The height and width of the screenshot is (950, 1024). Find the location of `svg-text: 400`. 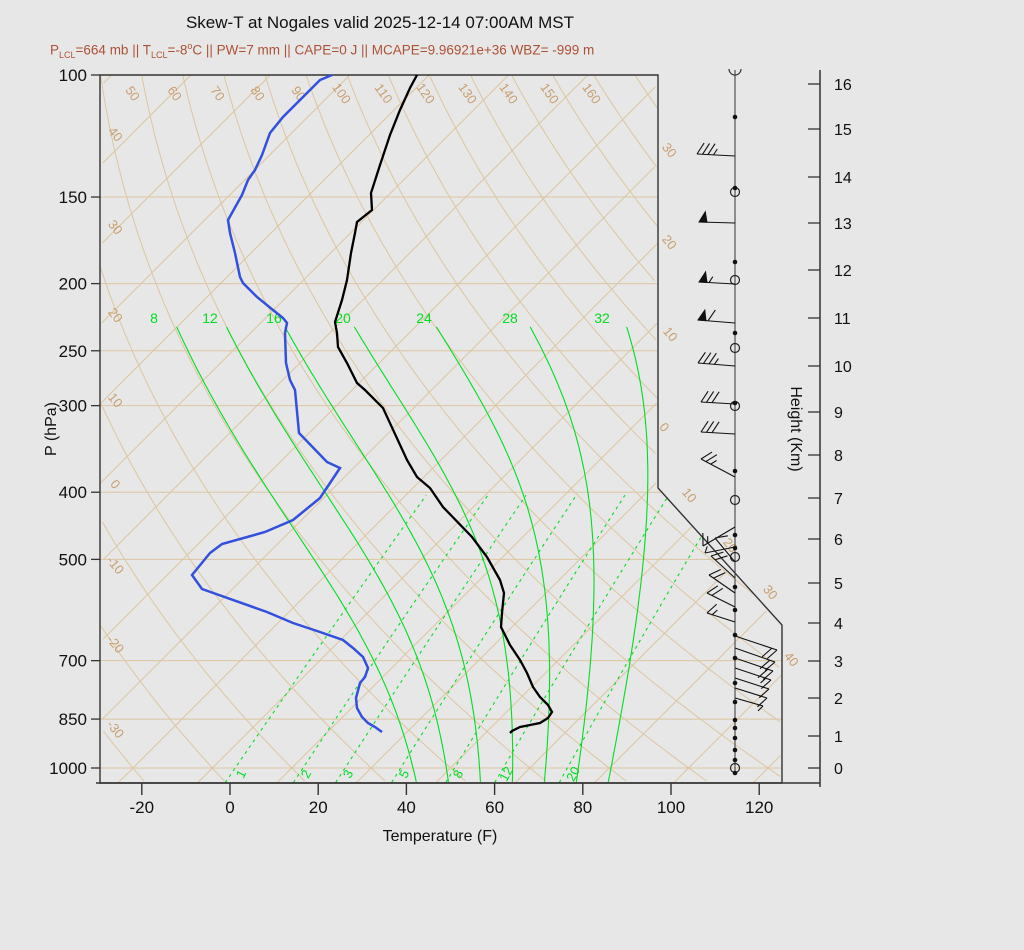

svg-text: 400 is located at coordinates (73, 492).